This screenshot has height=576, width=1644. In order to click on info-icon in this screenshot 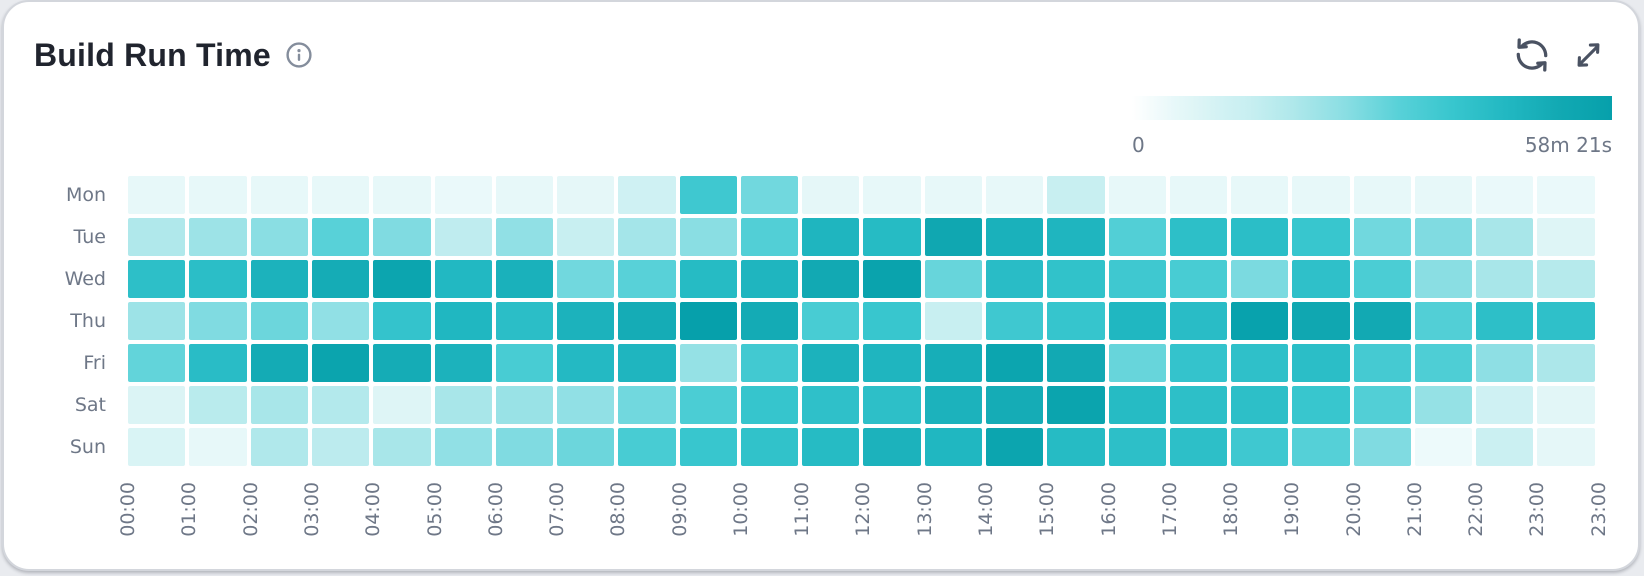, I will do `click(299, 55)`.